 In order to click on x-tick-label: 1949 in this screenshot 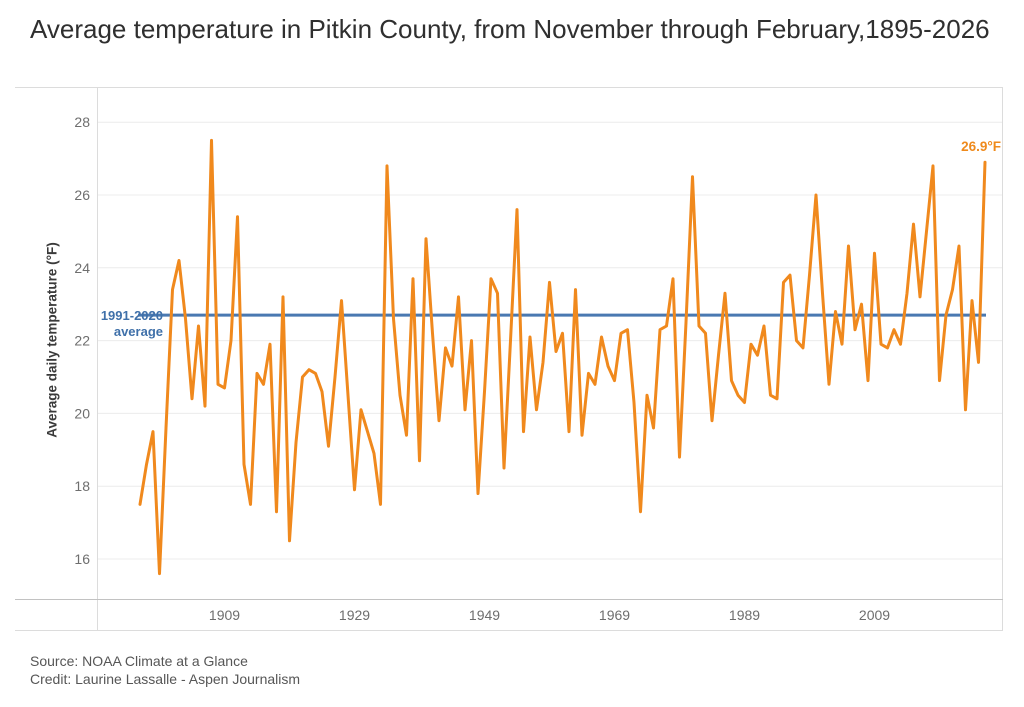, I will do `click(484, 615)`.